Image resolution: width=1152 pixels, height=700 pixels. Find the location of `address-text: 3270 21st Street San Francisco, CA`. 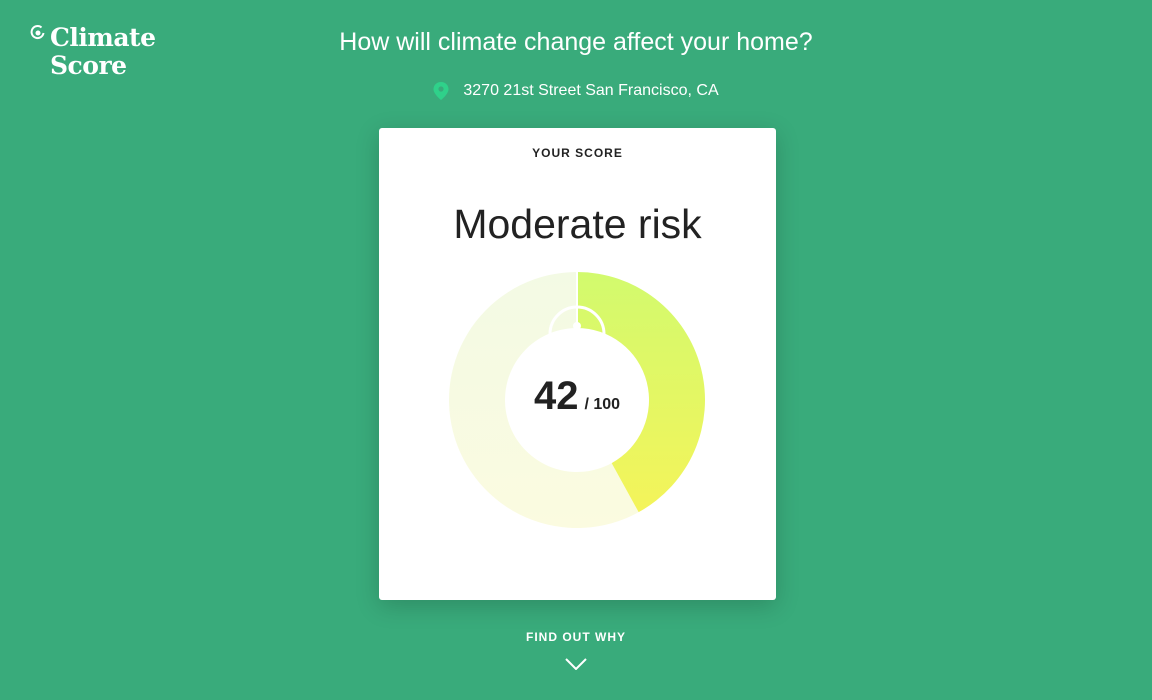

address-text: 3270 21st Street San Francisco, CA is located at coordinates (591, 90).